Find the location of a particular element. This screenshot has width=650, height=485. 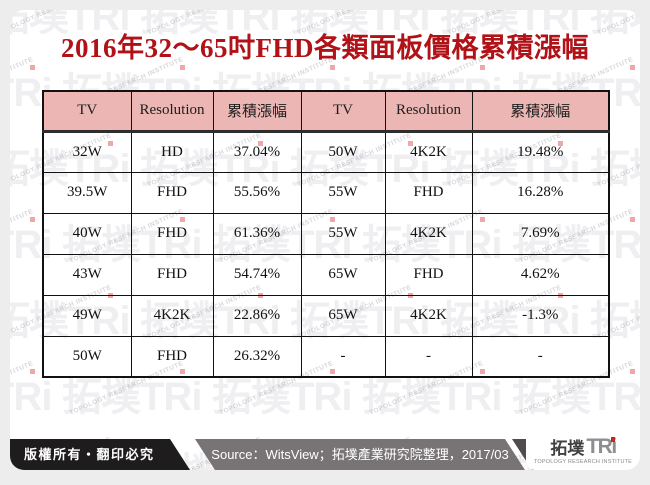

table-row: 43W FHD 54.74% 65W FHD 4.62% is located at coordinates (326, 274).